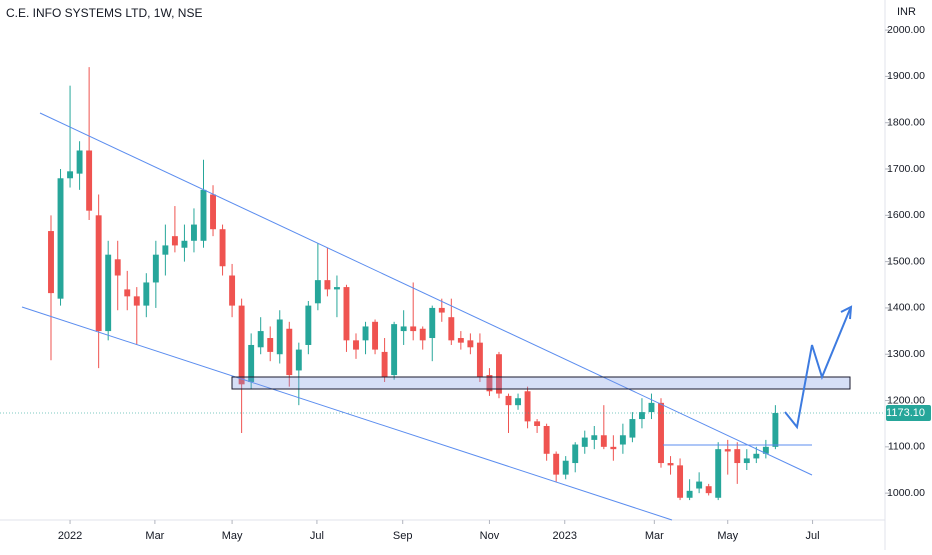 This screenshot has width=932, height=555. What do you see at coordinates (817, 369) in the screenshot?
I see `projection-arrow` at bounding box center [817, 369].